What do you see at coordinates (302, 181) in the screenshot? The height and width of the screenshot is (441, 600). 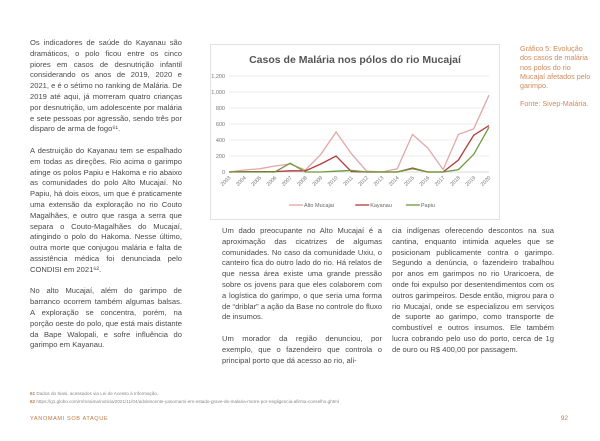 I see `x-tick-label: 2008` at bounding box center [302, 181].